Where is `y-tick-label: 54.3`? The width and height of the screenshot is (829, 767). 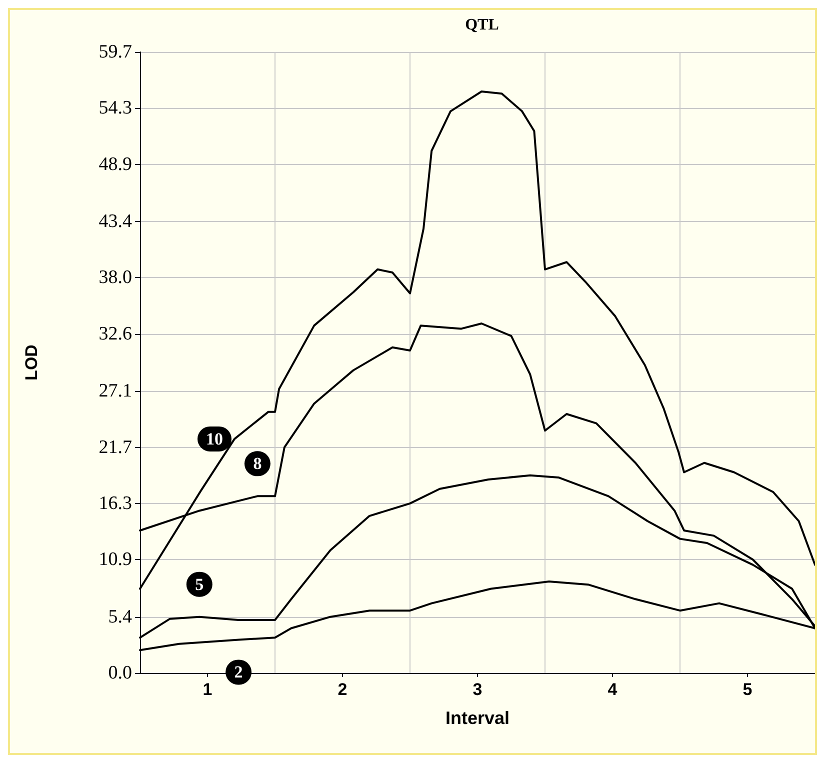
y-tick-label: 54.3 is located at coordinates (115, 108).